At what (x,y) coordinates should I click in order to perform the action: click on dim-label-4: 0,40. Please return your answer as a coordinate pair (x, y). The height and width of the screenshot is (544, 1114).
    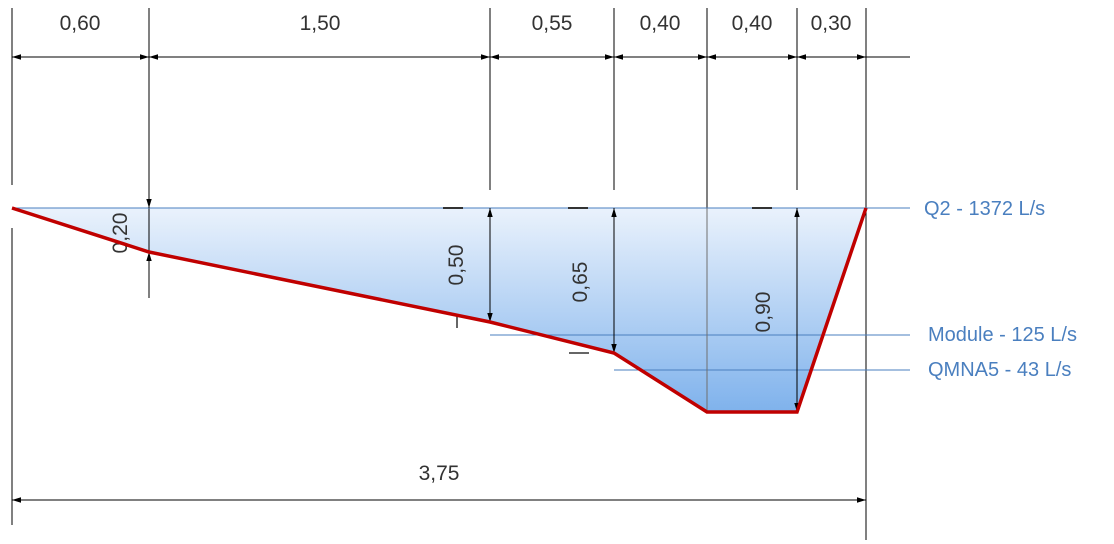
    Looking at the image, I should click on (752, 23).